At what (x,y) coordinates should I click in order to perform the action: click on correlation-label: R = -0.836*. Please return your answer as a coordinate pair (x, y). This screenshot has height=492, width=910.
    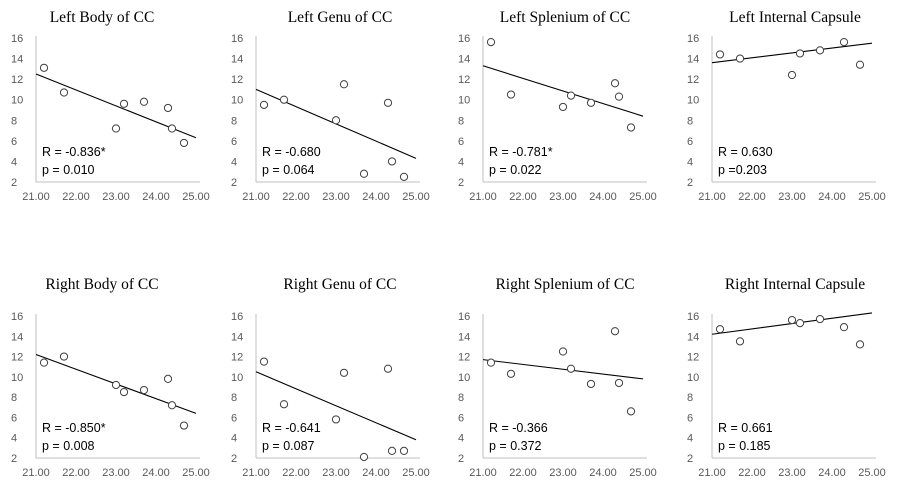
    Looking at the image, I should click on (74, 152).